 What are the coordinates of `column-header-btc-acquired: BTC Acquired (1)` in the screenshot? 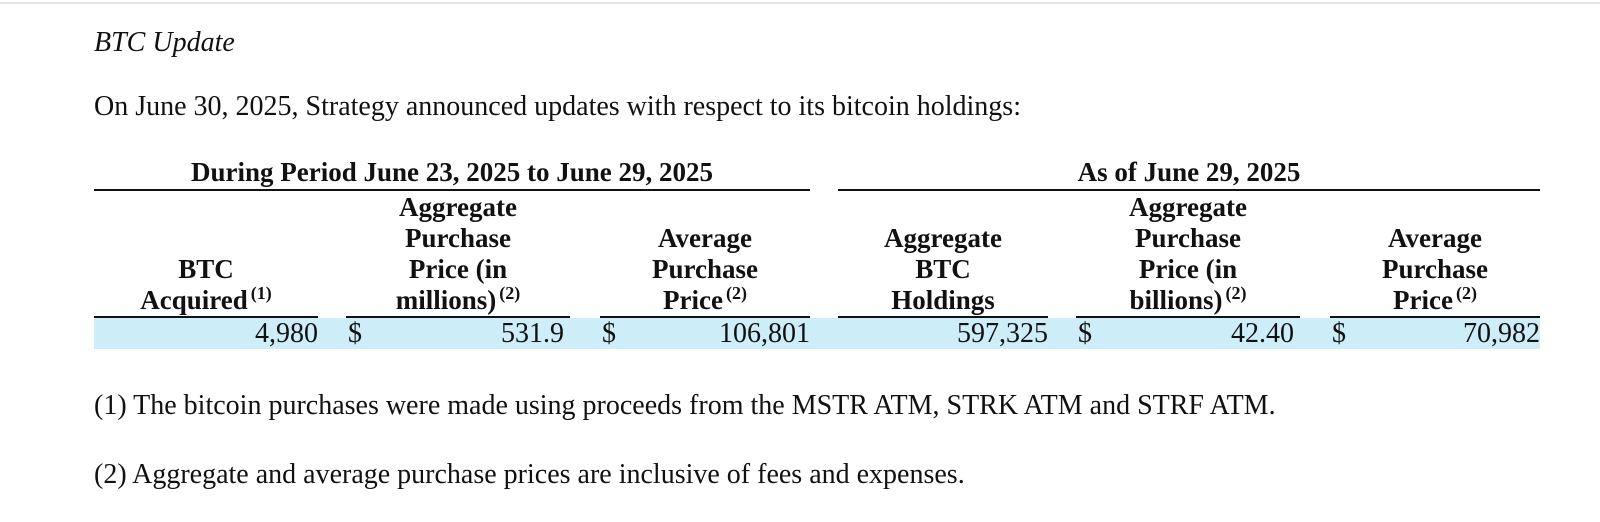 It's located at (206, 254).